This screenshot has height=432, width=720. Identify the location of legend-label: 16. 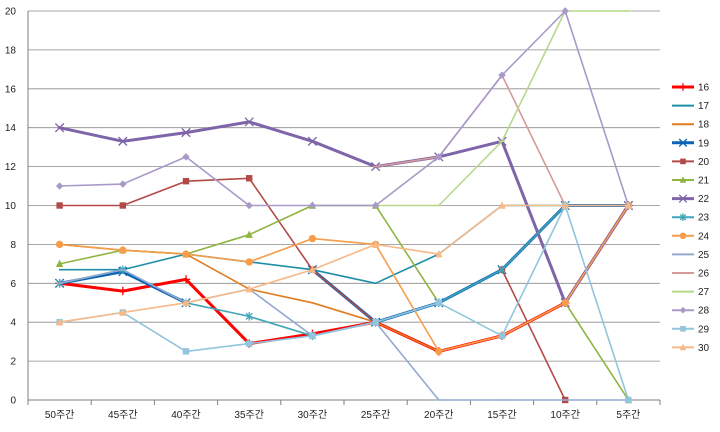
(704, 88).